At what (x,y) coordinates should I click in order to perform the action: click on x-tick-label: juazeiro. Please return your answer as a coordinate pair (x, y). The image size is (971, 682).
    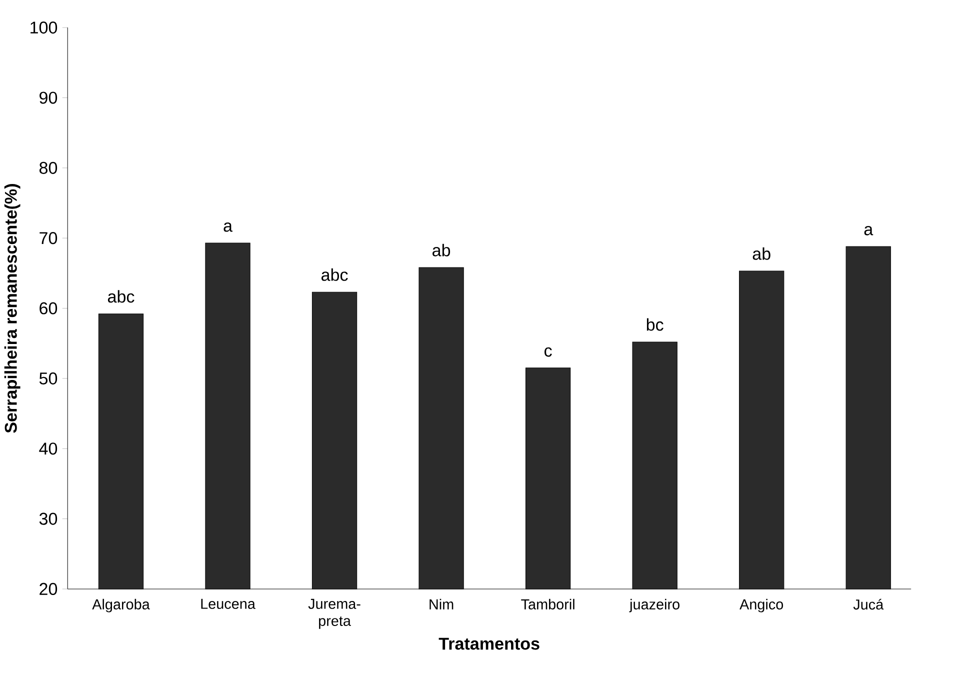
    Looking at the image, I should click on (654, 605).